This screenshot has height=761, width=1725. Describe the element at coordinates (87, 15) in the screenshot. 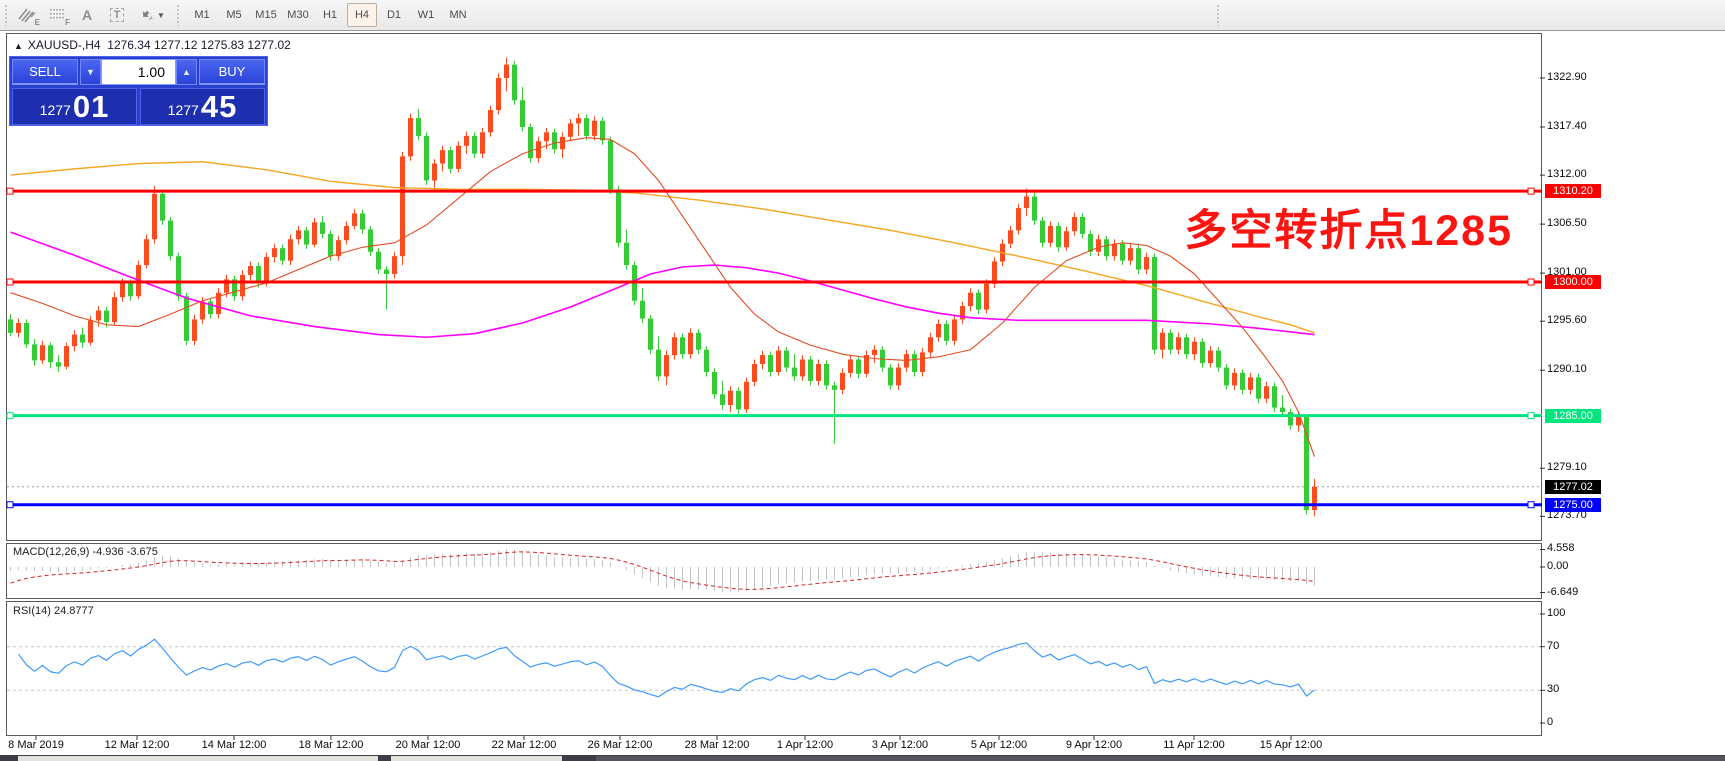

I see `letter-a-icon: A` at that location.